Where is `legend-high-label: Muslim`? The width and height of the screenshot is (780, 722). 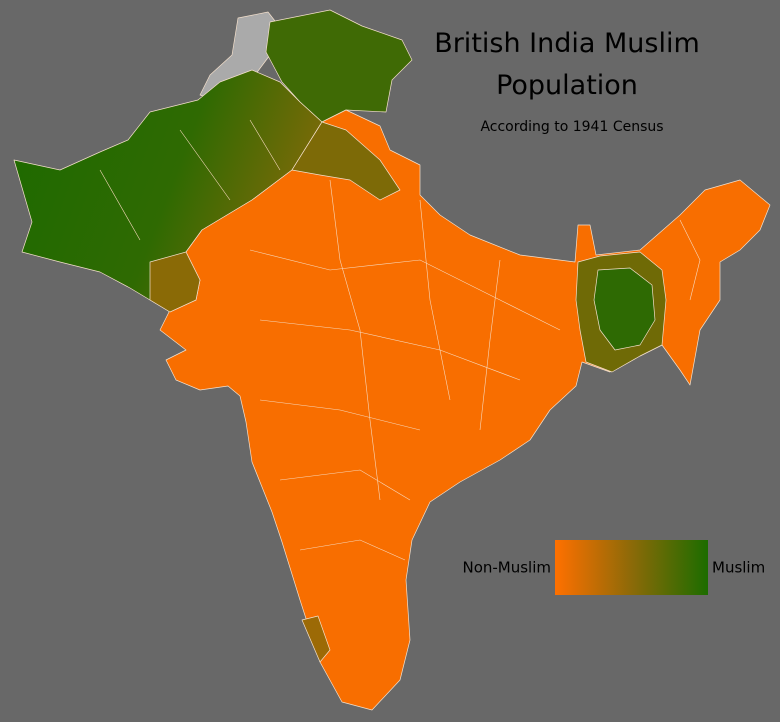 legend-high-label: Muslim is located at coordinates (738, 568).